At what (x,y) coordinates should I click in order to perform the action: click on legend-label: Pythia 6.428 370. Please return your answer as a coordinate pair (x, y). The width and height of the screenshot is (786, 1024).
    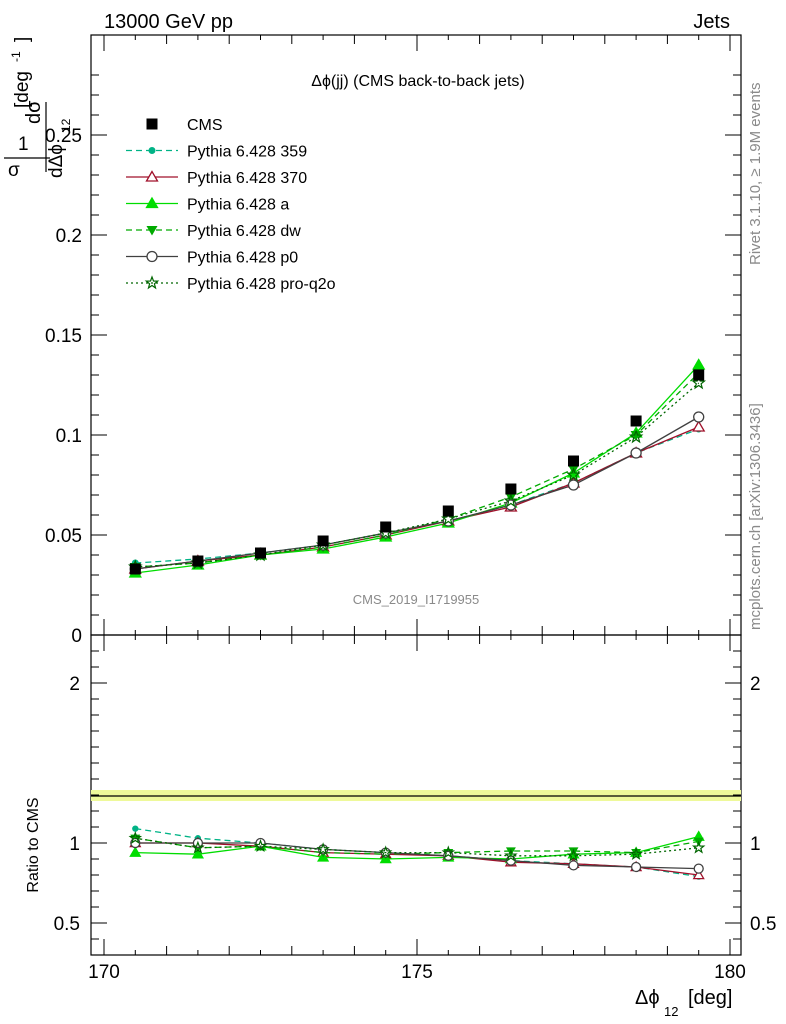
    Looking at the image, I should click on (247, 178).